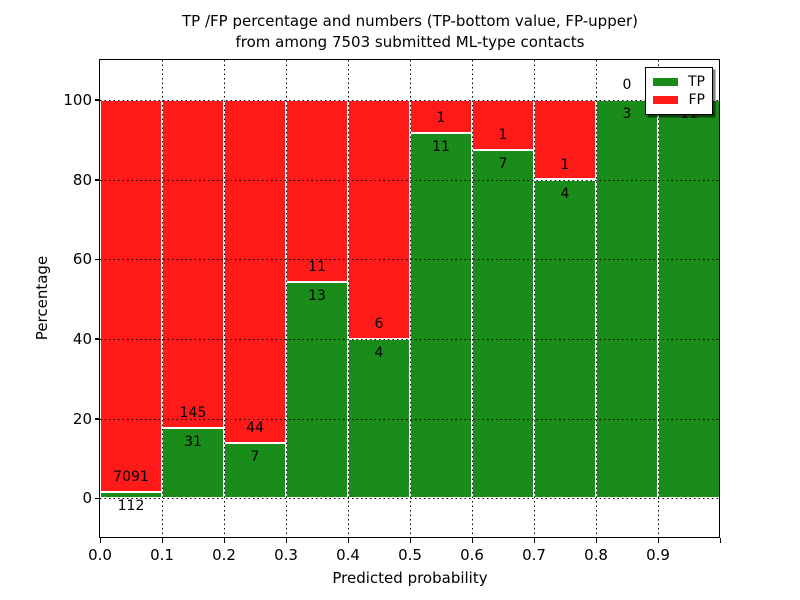 The width and height of the screenshot is (800, 600). What do you see at coordinates (131, 505) in the screenshot?
I see `bar-label-tp: 112` at bounding box center [131, 505].